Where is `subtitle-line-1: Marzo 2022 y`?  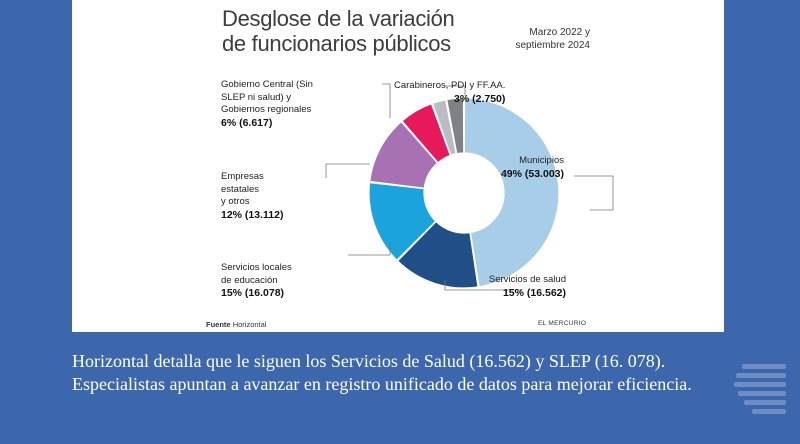 subtitle-line-1: Marzo 2022 y is located at coordinates (559, 32).